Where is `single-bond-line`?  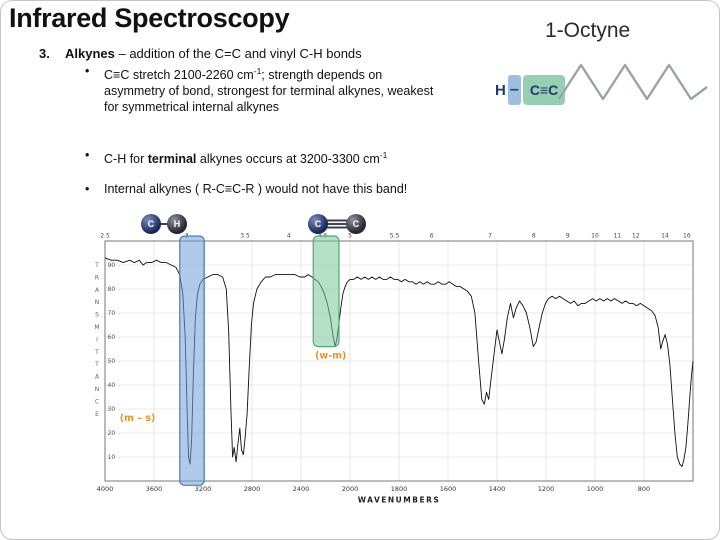 single-bond-line is located at coordinates (165, 224).